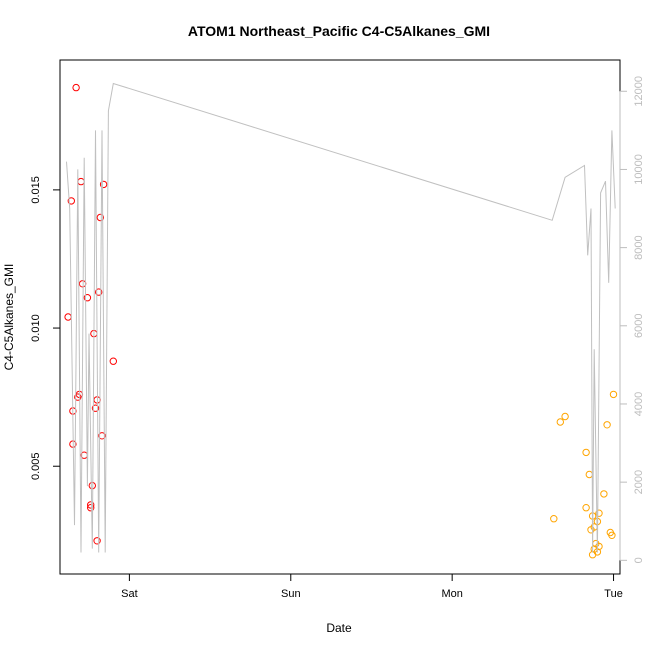  What do you see at coordinates (632, 319) in the screenshot?
I see `y-axis-right: 0 2000 4000 6000 8000 10000 12000` at bounding box center [632, 319].